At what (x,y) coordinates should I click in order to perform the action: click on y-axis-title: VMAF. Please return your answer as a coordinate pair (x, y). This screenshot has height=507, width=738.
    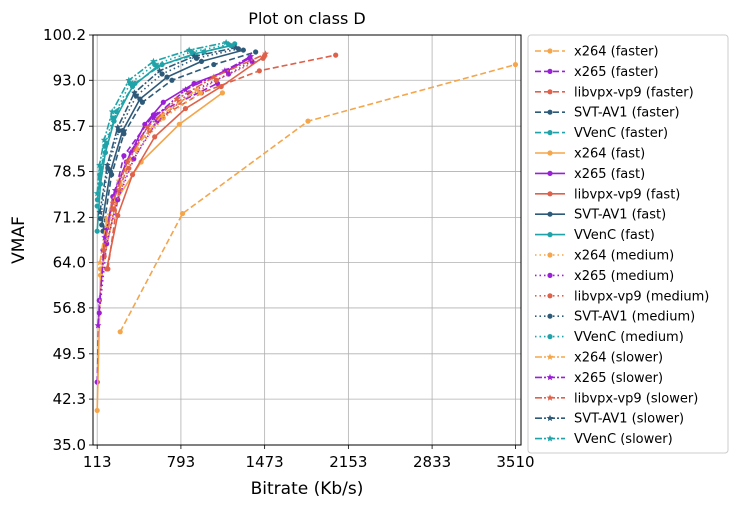
    Looking at the image, I should click on (19, 240).